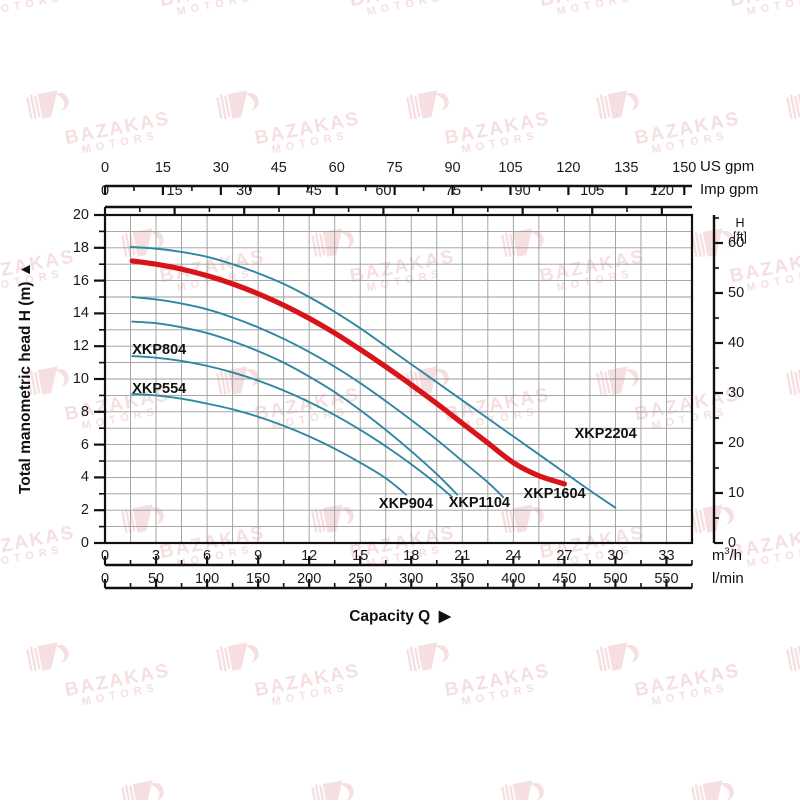 The height and width of the screenshot is (805, 800). I want to click on tick-bottom-m3h-3: 3, so click(156, 556).